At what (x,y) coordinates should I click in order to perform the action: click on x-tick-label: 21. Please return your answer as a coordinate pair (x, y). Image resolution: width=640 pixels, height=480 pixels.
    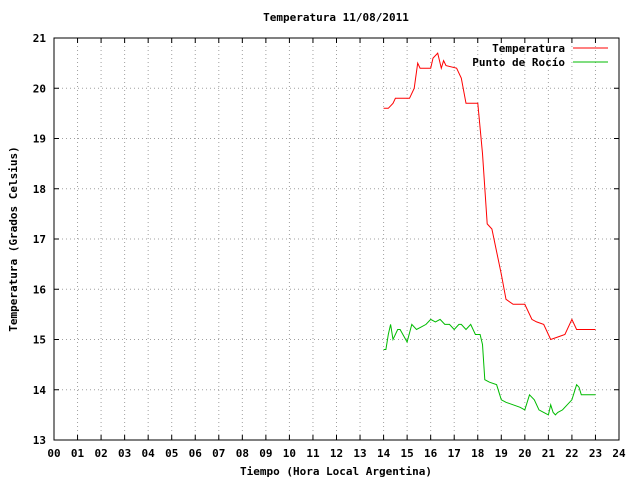
    Looking at the image, I should click on (549, 453).